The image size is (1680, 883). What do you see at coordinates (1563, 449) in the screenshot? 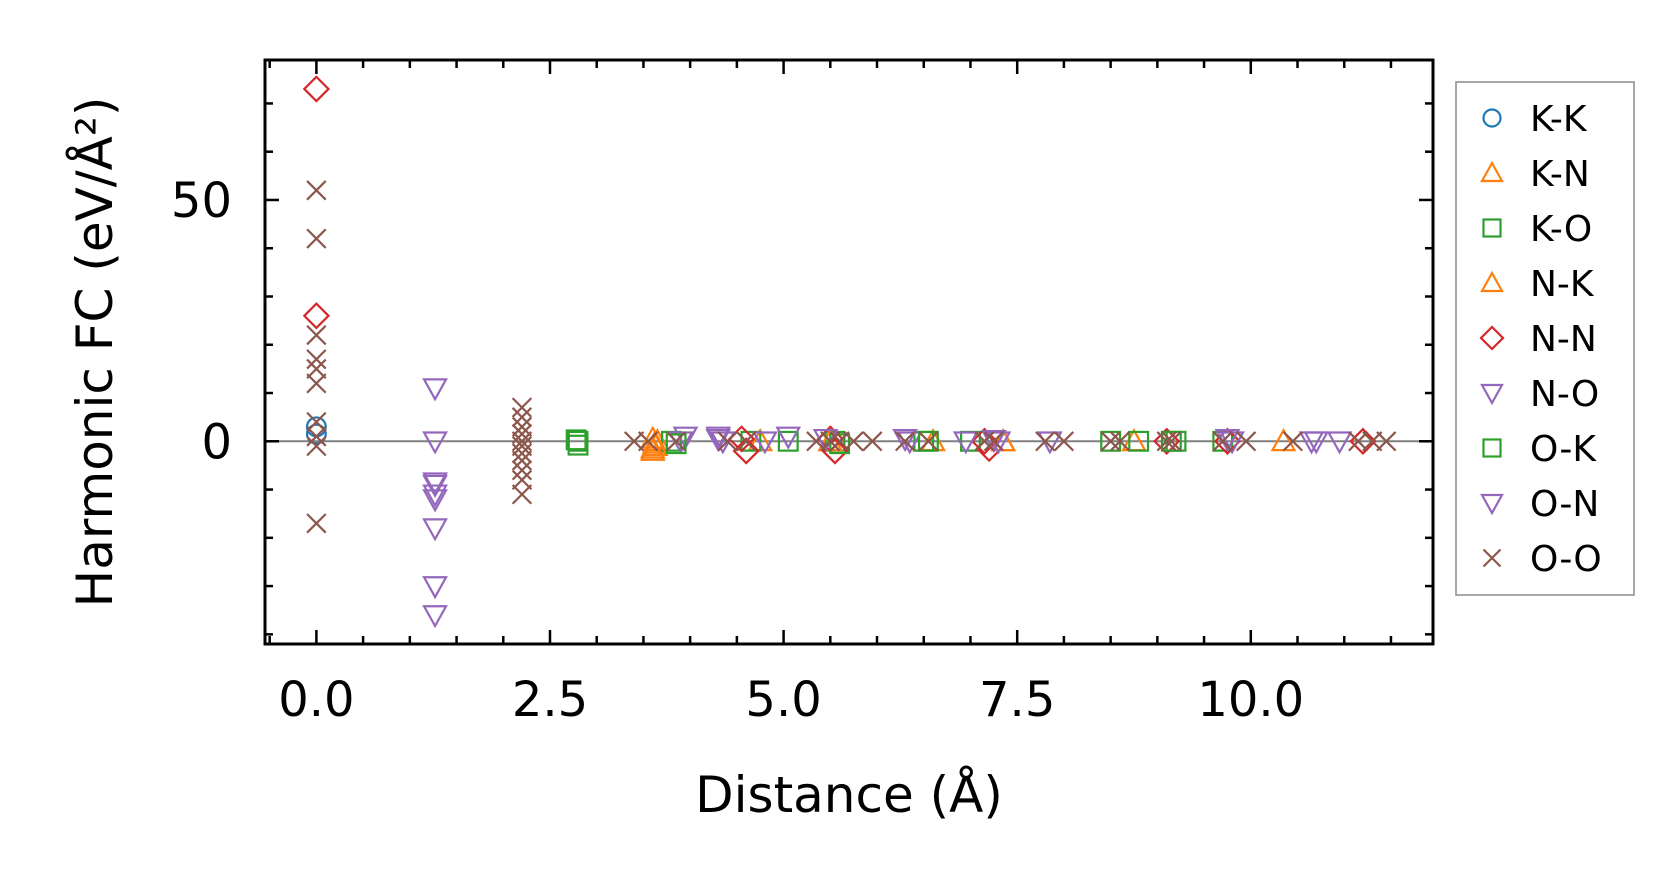
I see `legend-label-o-k: O-K` at bounding box center [1563, 449].